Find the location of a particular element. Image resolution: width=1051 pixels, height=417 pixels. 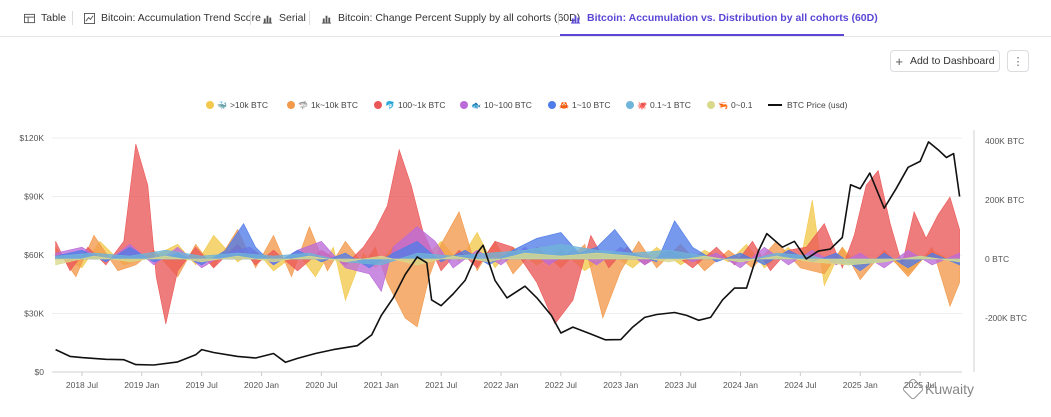

more-options-button: ⋮ is located at coordinates (1018, 61).